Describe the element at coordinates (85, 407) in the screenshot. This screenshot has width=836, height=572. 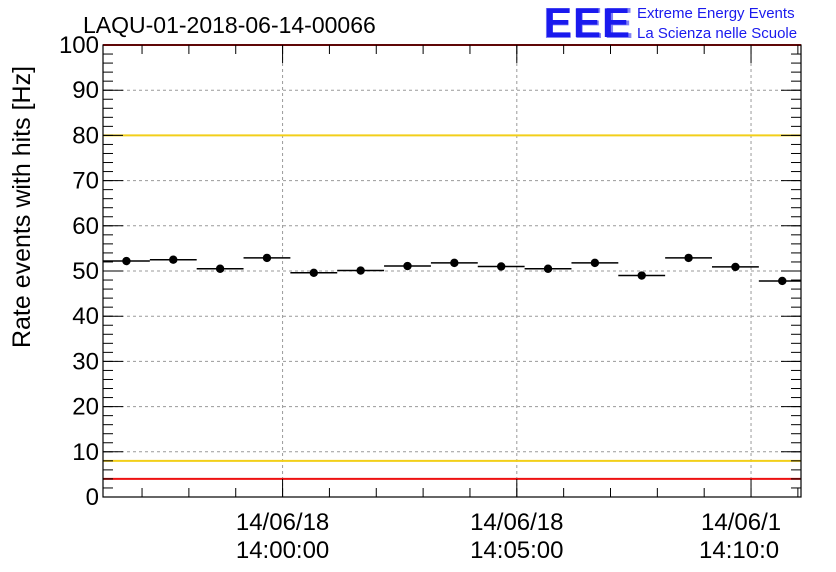
I see `y-tick-label: 20` at that location.